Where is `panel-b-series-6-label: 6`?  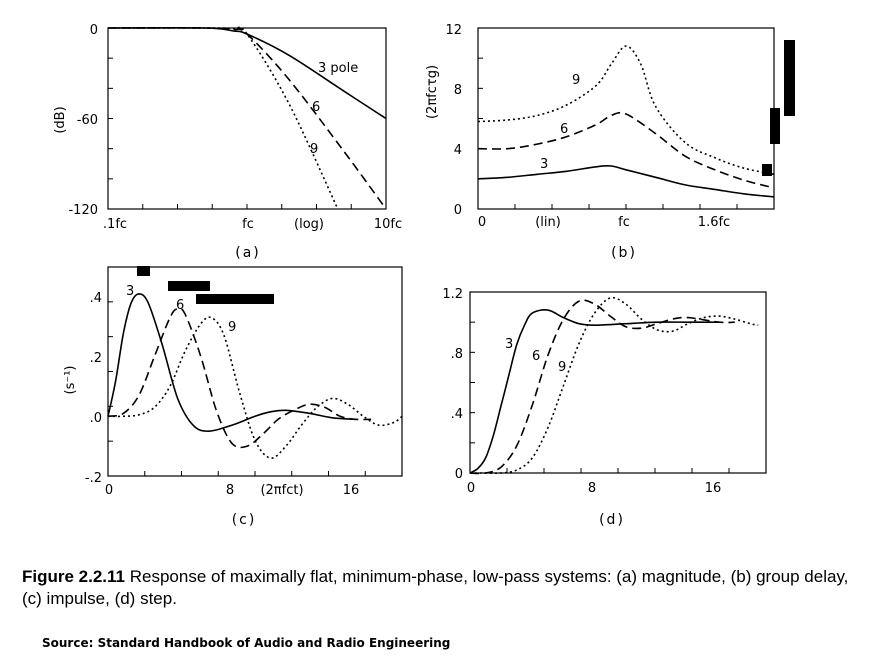
panel-b-series-6-label: 6 is located at coordinates (564, 129).